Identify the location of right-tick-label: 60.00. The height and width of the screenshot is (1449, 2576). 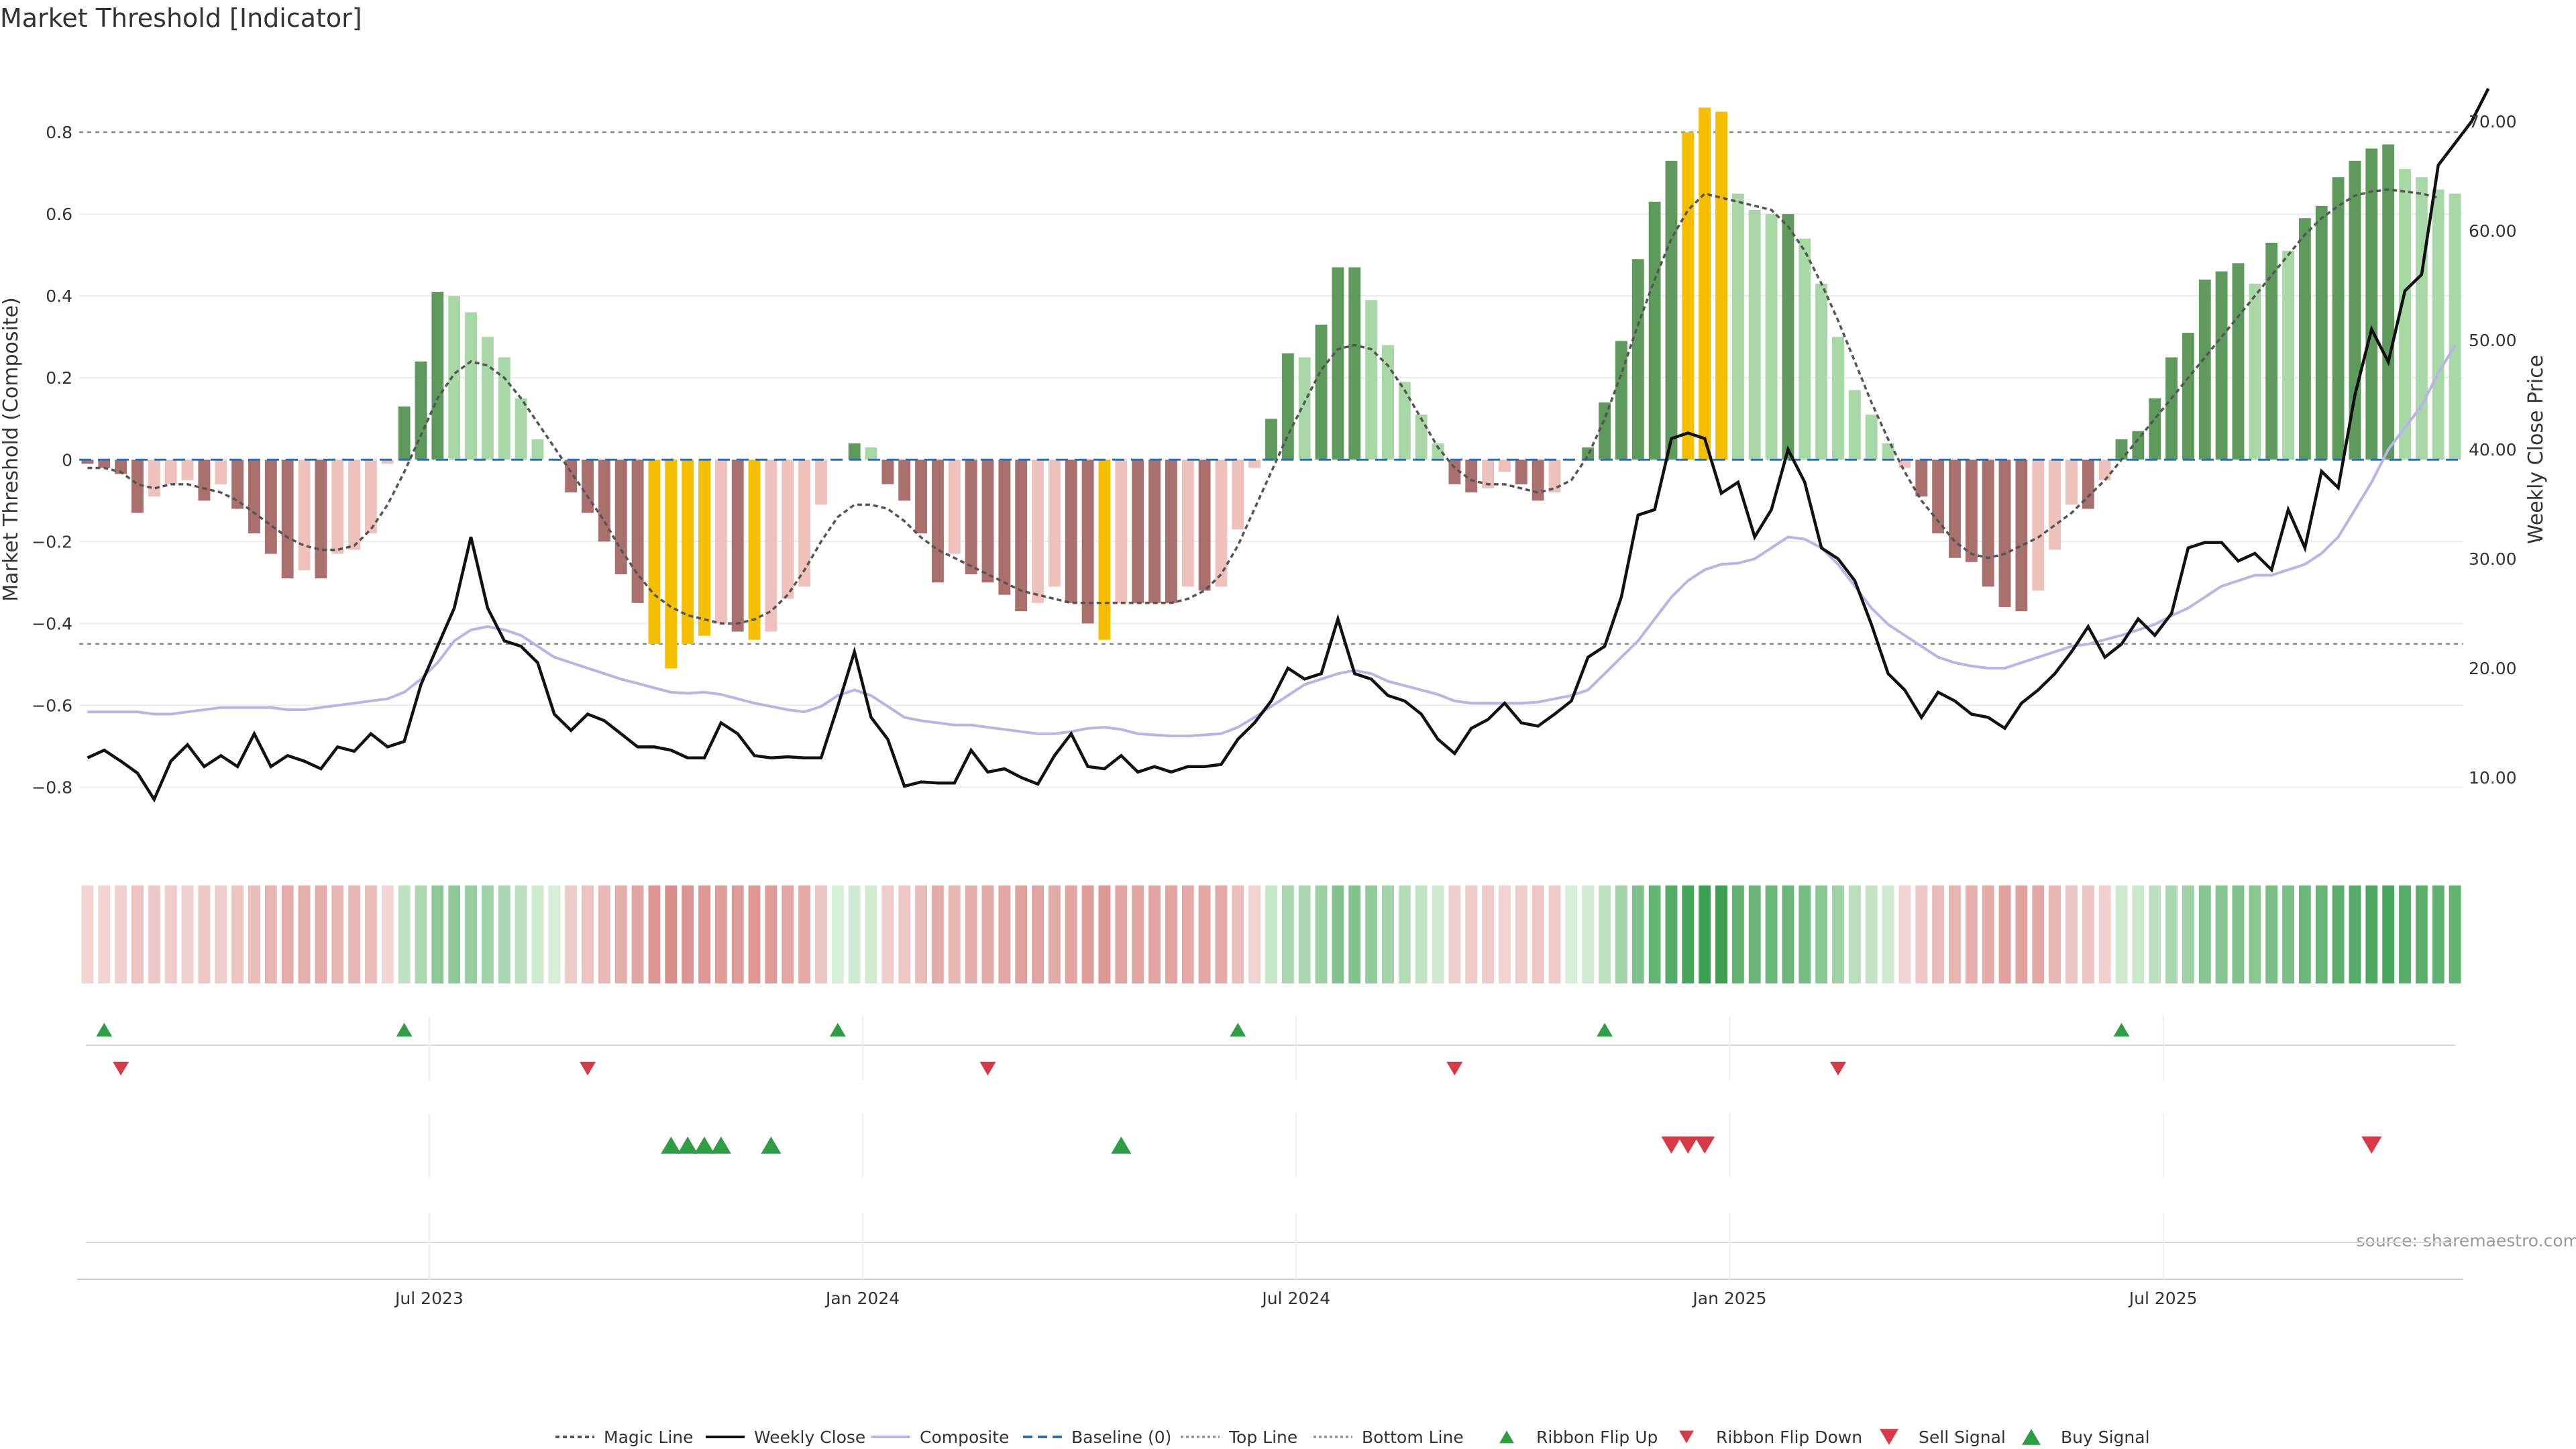
(2493, 231).